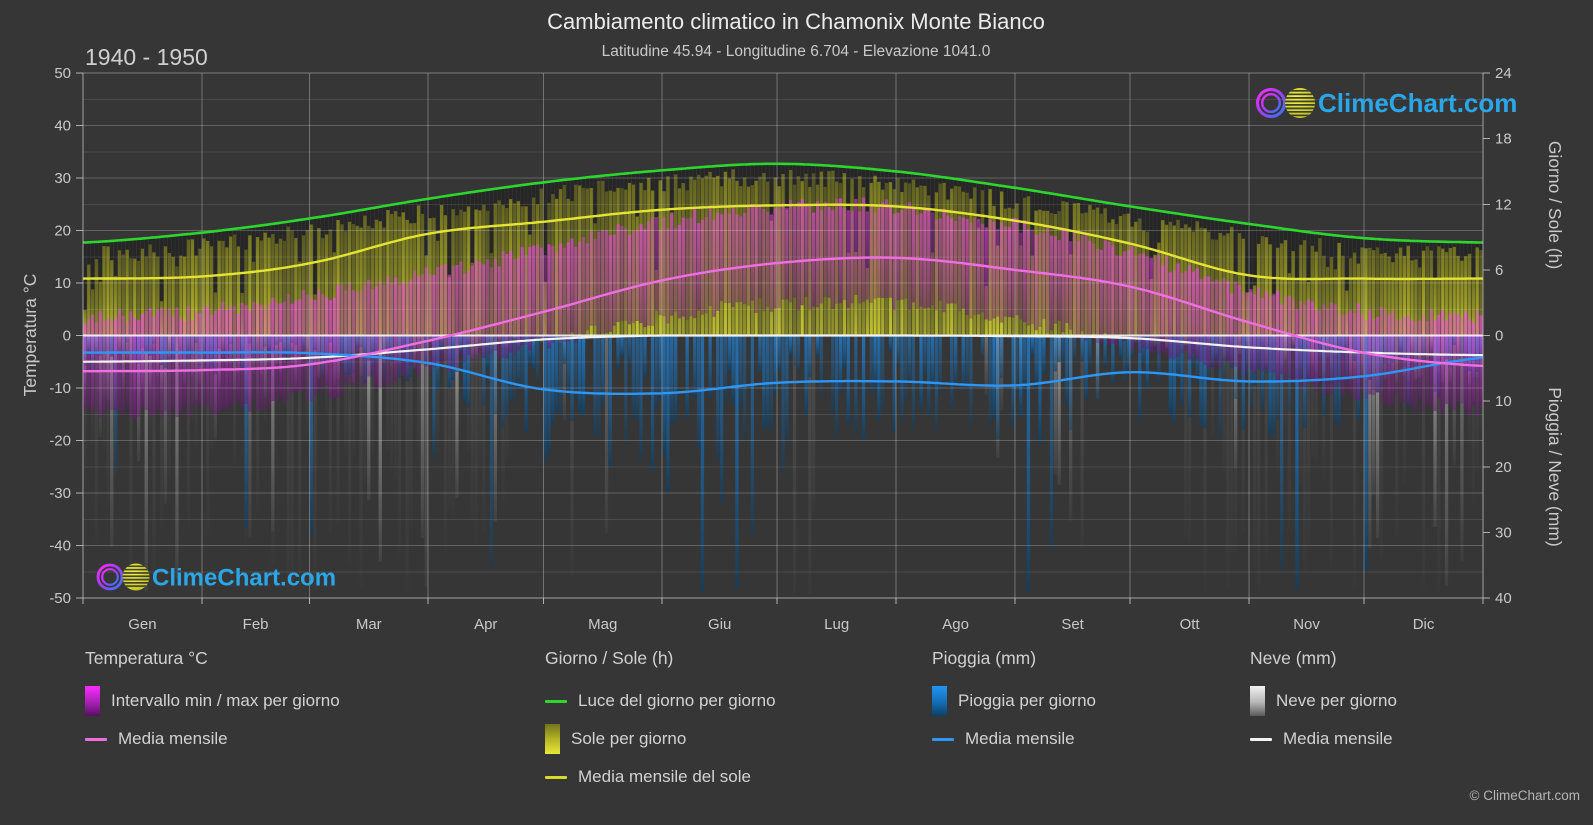 The image size is (1593, 825). I want to click on watermark-text-bottom-left: ClimeChart.com, so click(244, 578).